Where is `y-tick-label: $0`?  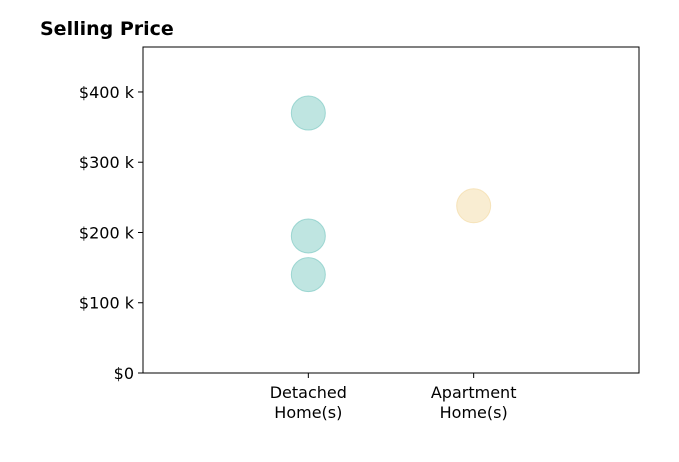
y-tick-label: $0 is located at coordinates (124, 373).